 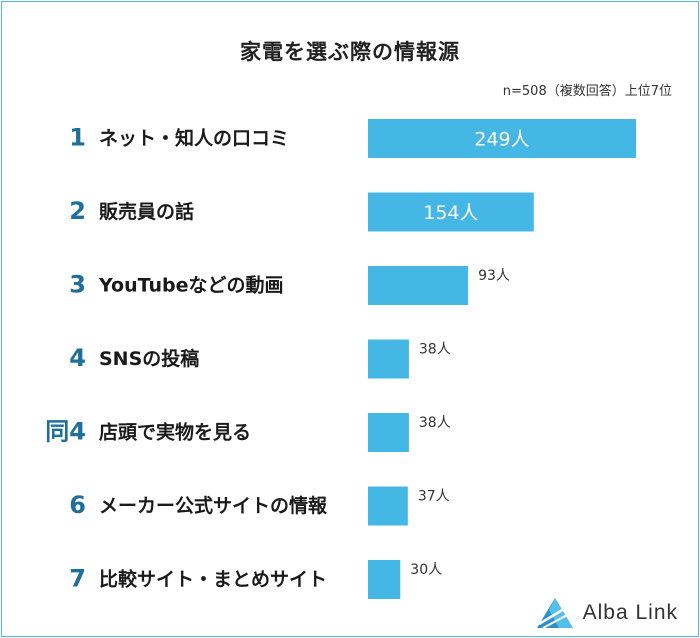 I want to click on data-label: 249人, so click(x=501, y=140).